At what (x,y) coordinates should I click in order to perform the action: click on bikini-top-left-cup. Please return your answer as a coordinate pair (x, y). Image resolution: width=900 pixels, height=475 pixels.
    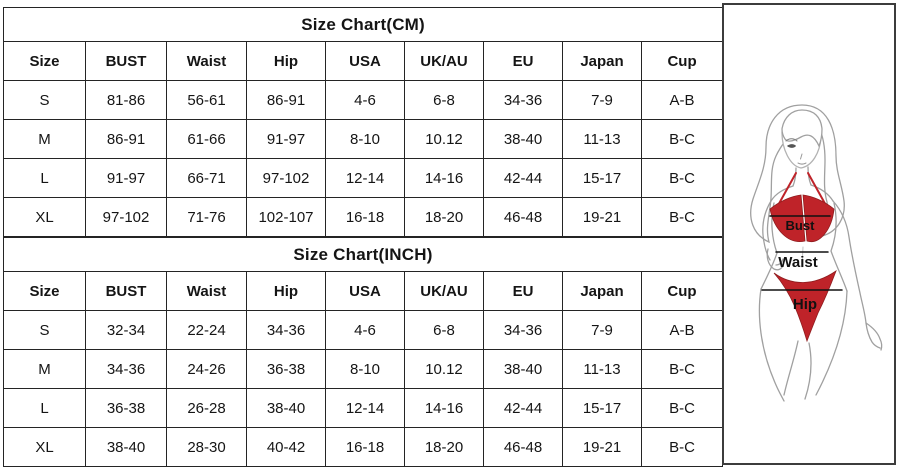
    Looking at the image, I should click on (787, 218).